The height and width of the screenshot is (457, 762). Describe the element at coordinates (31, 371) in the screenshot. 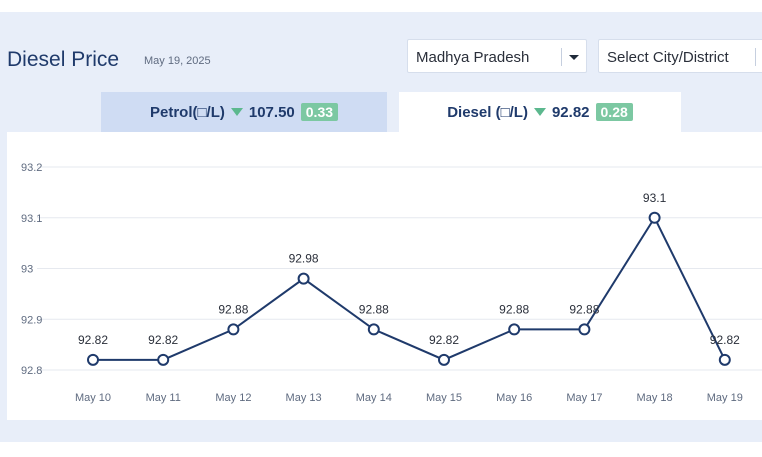

I see `y-tick-label: 92.8` at that location.